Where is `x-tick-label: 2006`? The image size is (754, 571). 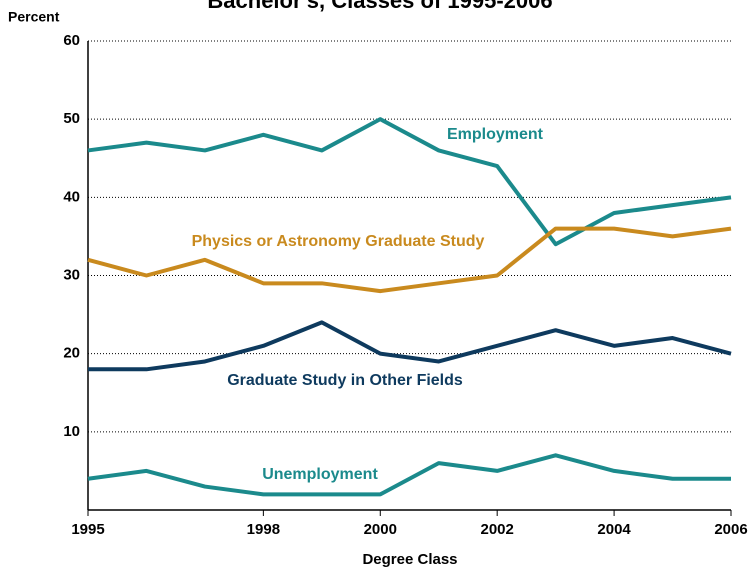 x-tick-label: 2006 is located at coordinates (730, 529).